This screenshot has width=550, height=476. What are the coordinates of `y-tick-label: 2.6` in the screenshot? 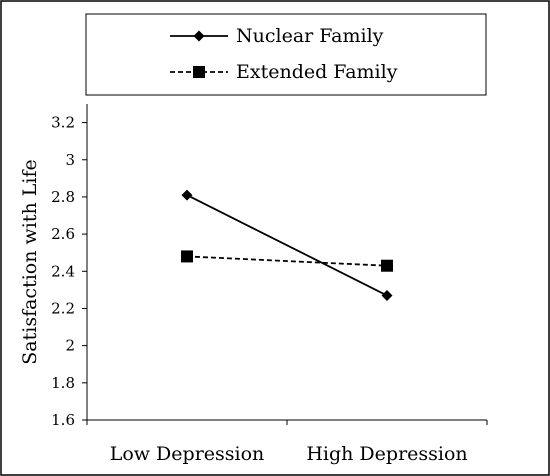 It's located at (63, 234).